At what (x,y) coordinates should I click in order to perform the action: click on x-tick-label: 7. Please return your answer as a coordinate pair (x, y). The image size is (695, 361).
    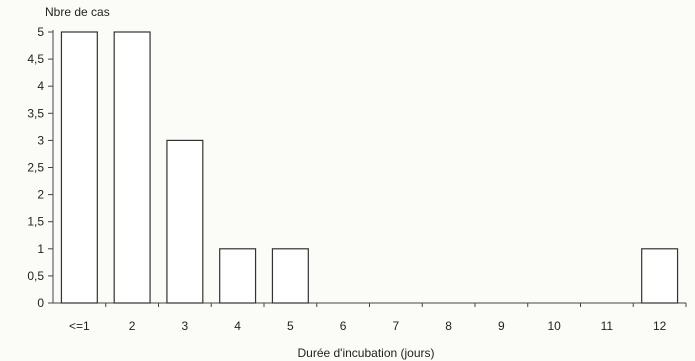
    Looking at the image, I should click on (396, 326).